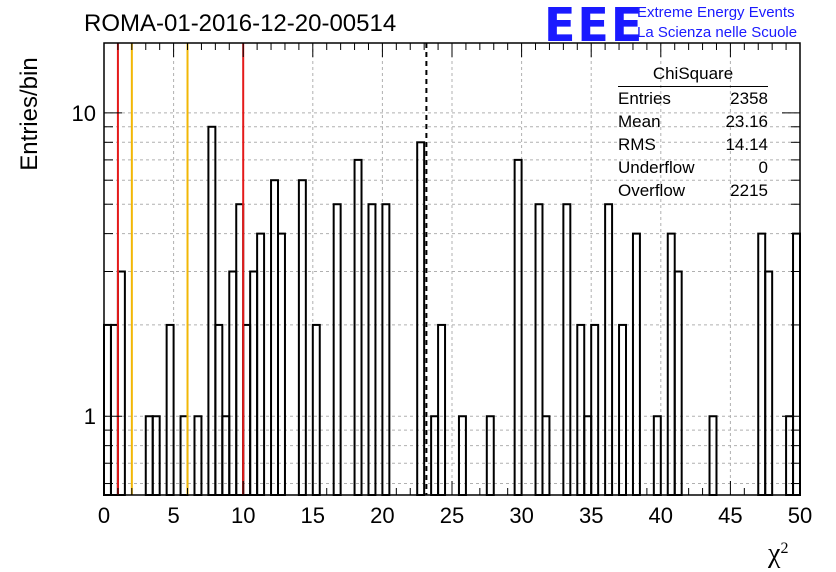 The image size is (836, 572). What do you see at coordinates (695, 144) in the screenshot?
I see `stats-row-rms: RMS 14.14` at bounding box center [695, 144].